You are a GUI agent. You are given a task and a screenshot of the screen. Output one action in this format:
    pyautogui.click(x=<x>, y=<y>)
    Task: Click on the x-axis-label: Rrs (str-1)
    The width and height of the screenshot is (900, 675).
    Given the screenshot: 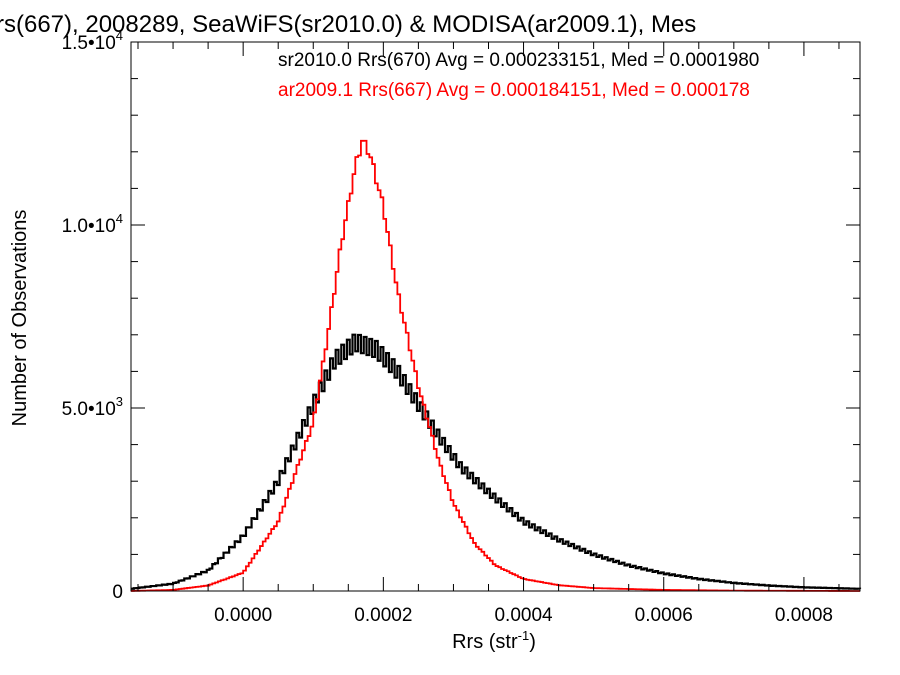 What is the action you would take?
    pyautogui.click(x=494, y=640)
    